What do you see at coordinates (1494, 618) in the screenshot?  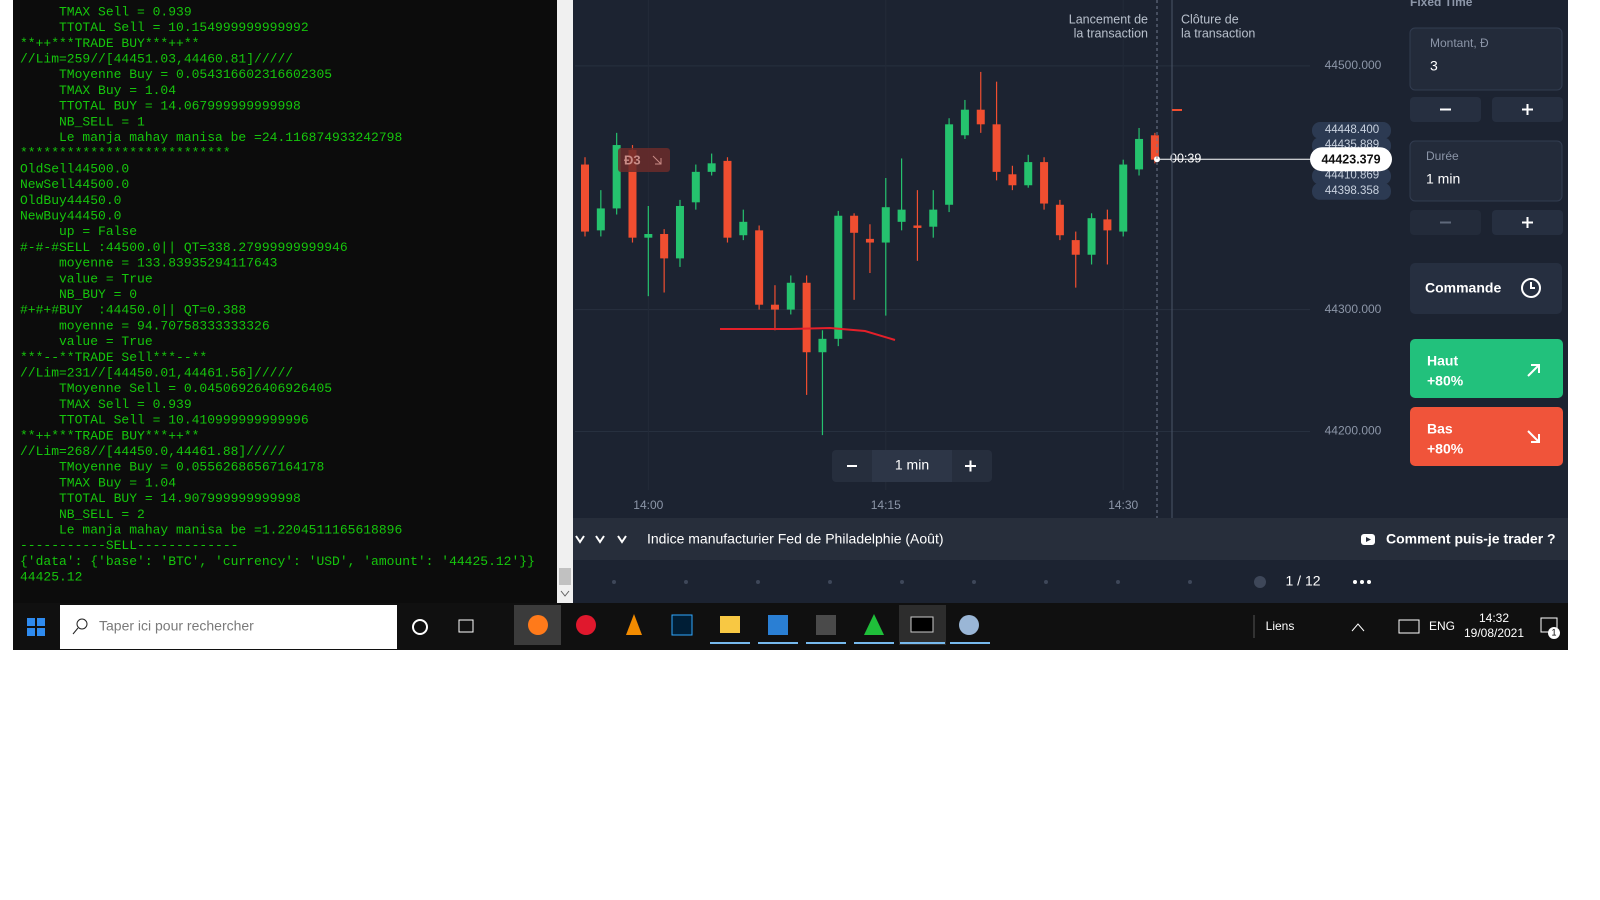 I see `clock-time: 14:32` at bounding box center [1494, 618].